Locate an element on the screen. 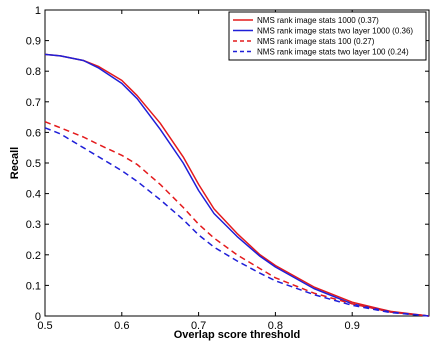 Image resolution: width=430 pixels, height=350 pixels. y-tick-label: 0.7 is located at coordinates (33, 103).